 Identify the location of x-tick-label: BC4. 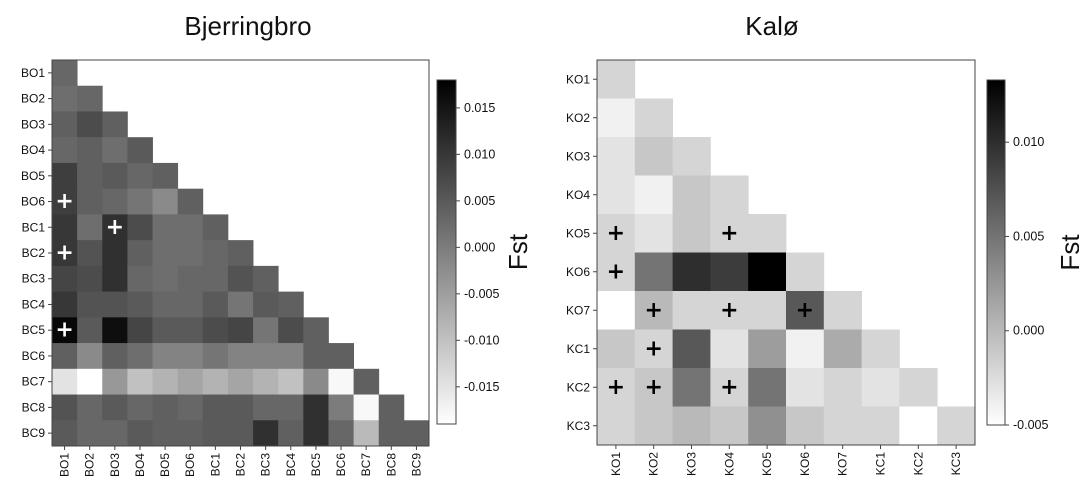
(291, 465).